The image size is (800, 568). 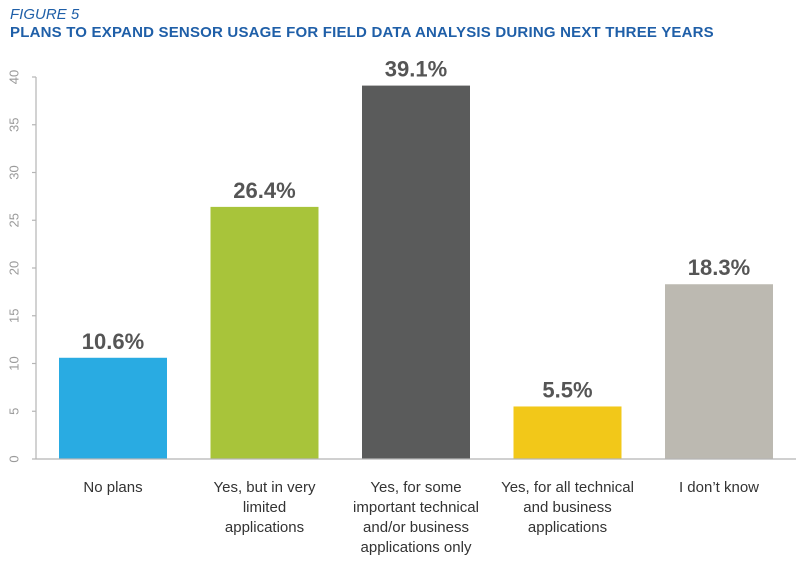 What do you see at coordinates (264, 190) in the screenshot?
I see `bar-value-label: 26.4%` at bounding box center [264, 190].